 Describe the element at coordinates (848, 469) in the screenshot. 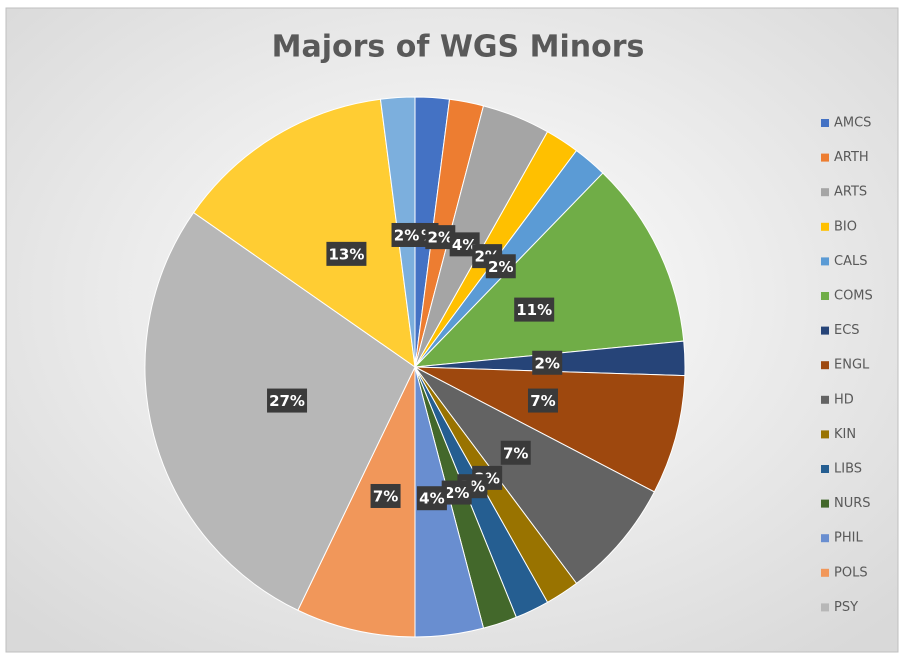

I see `legend-label: LIBS` at that location.